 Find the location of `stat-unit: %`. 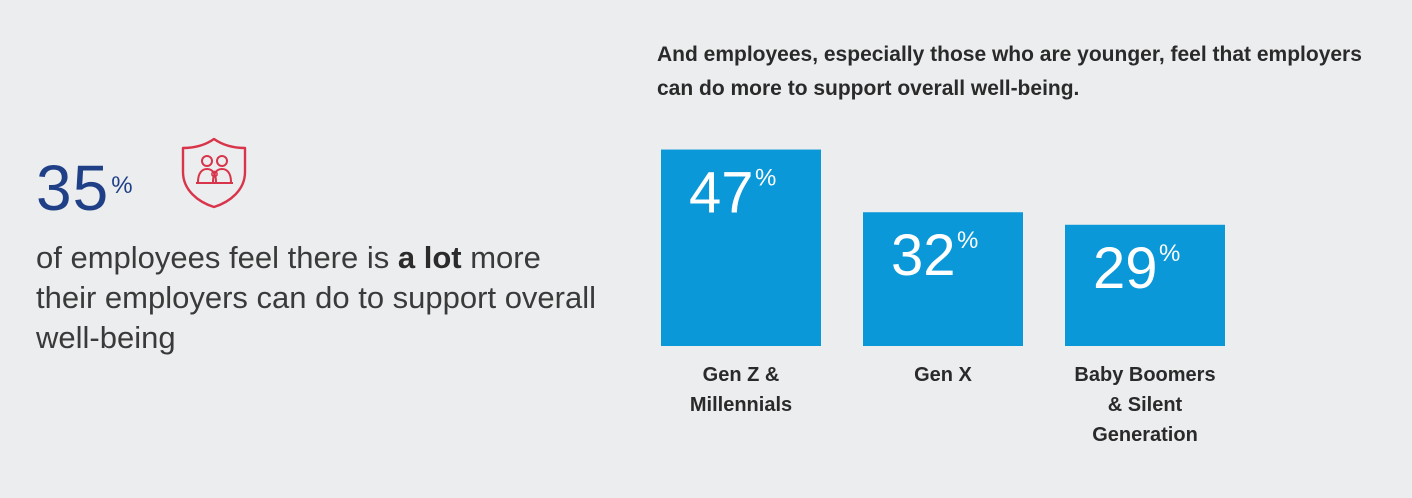

stat-unit: % is located at coordinates (122, 185).